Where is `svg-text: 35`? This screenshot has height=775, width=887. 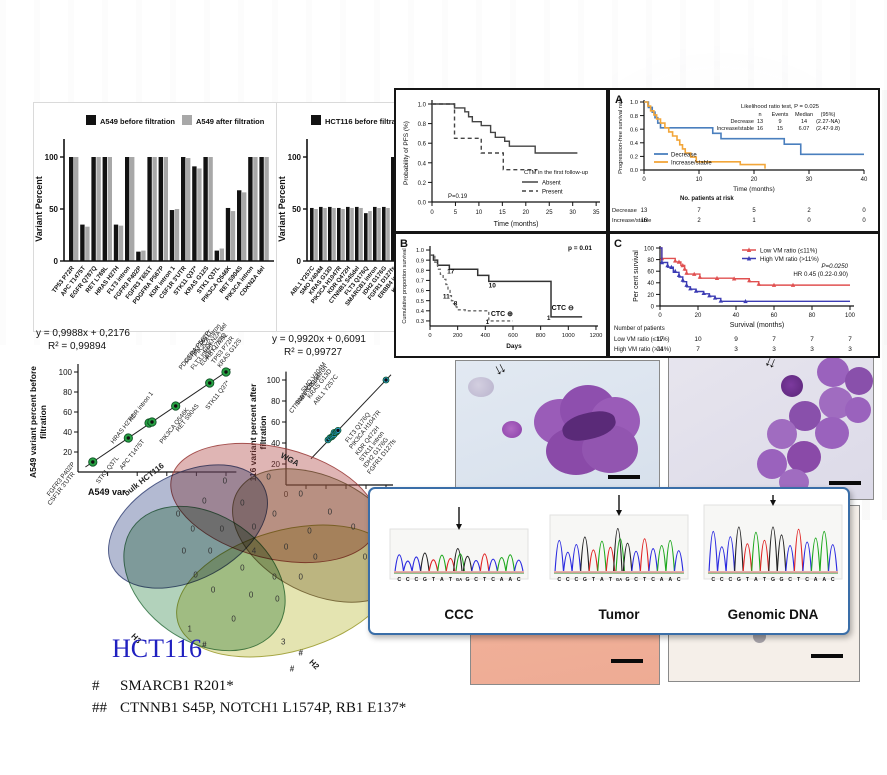
svg-text: 35 is located at coordinates (596, 213).